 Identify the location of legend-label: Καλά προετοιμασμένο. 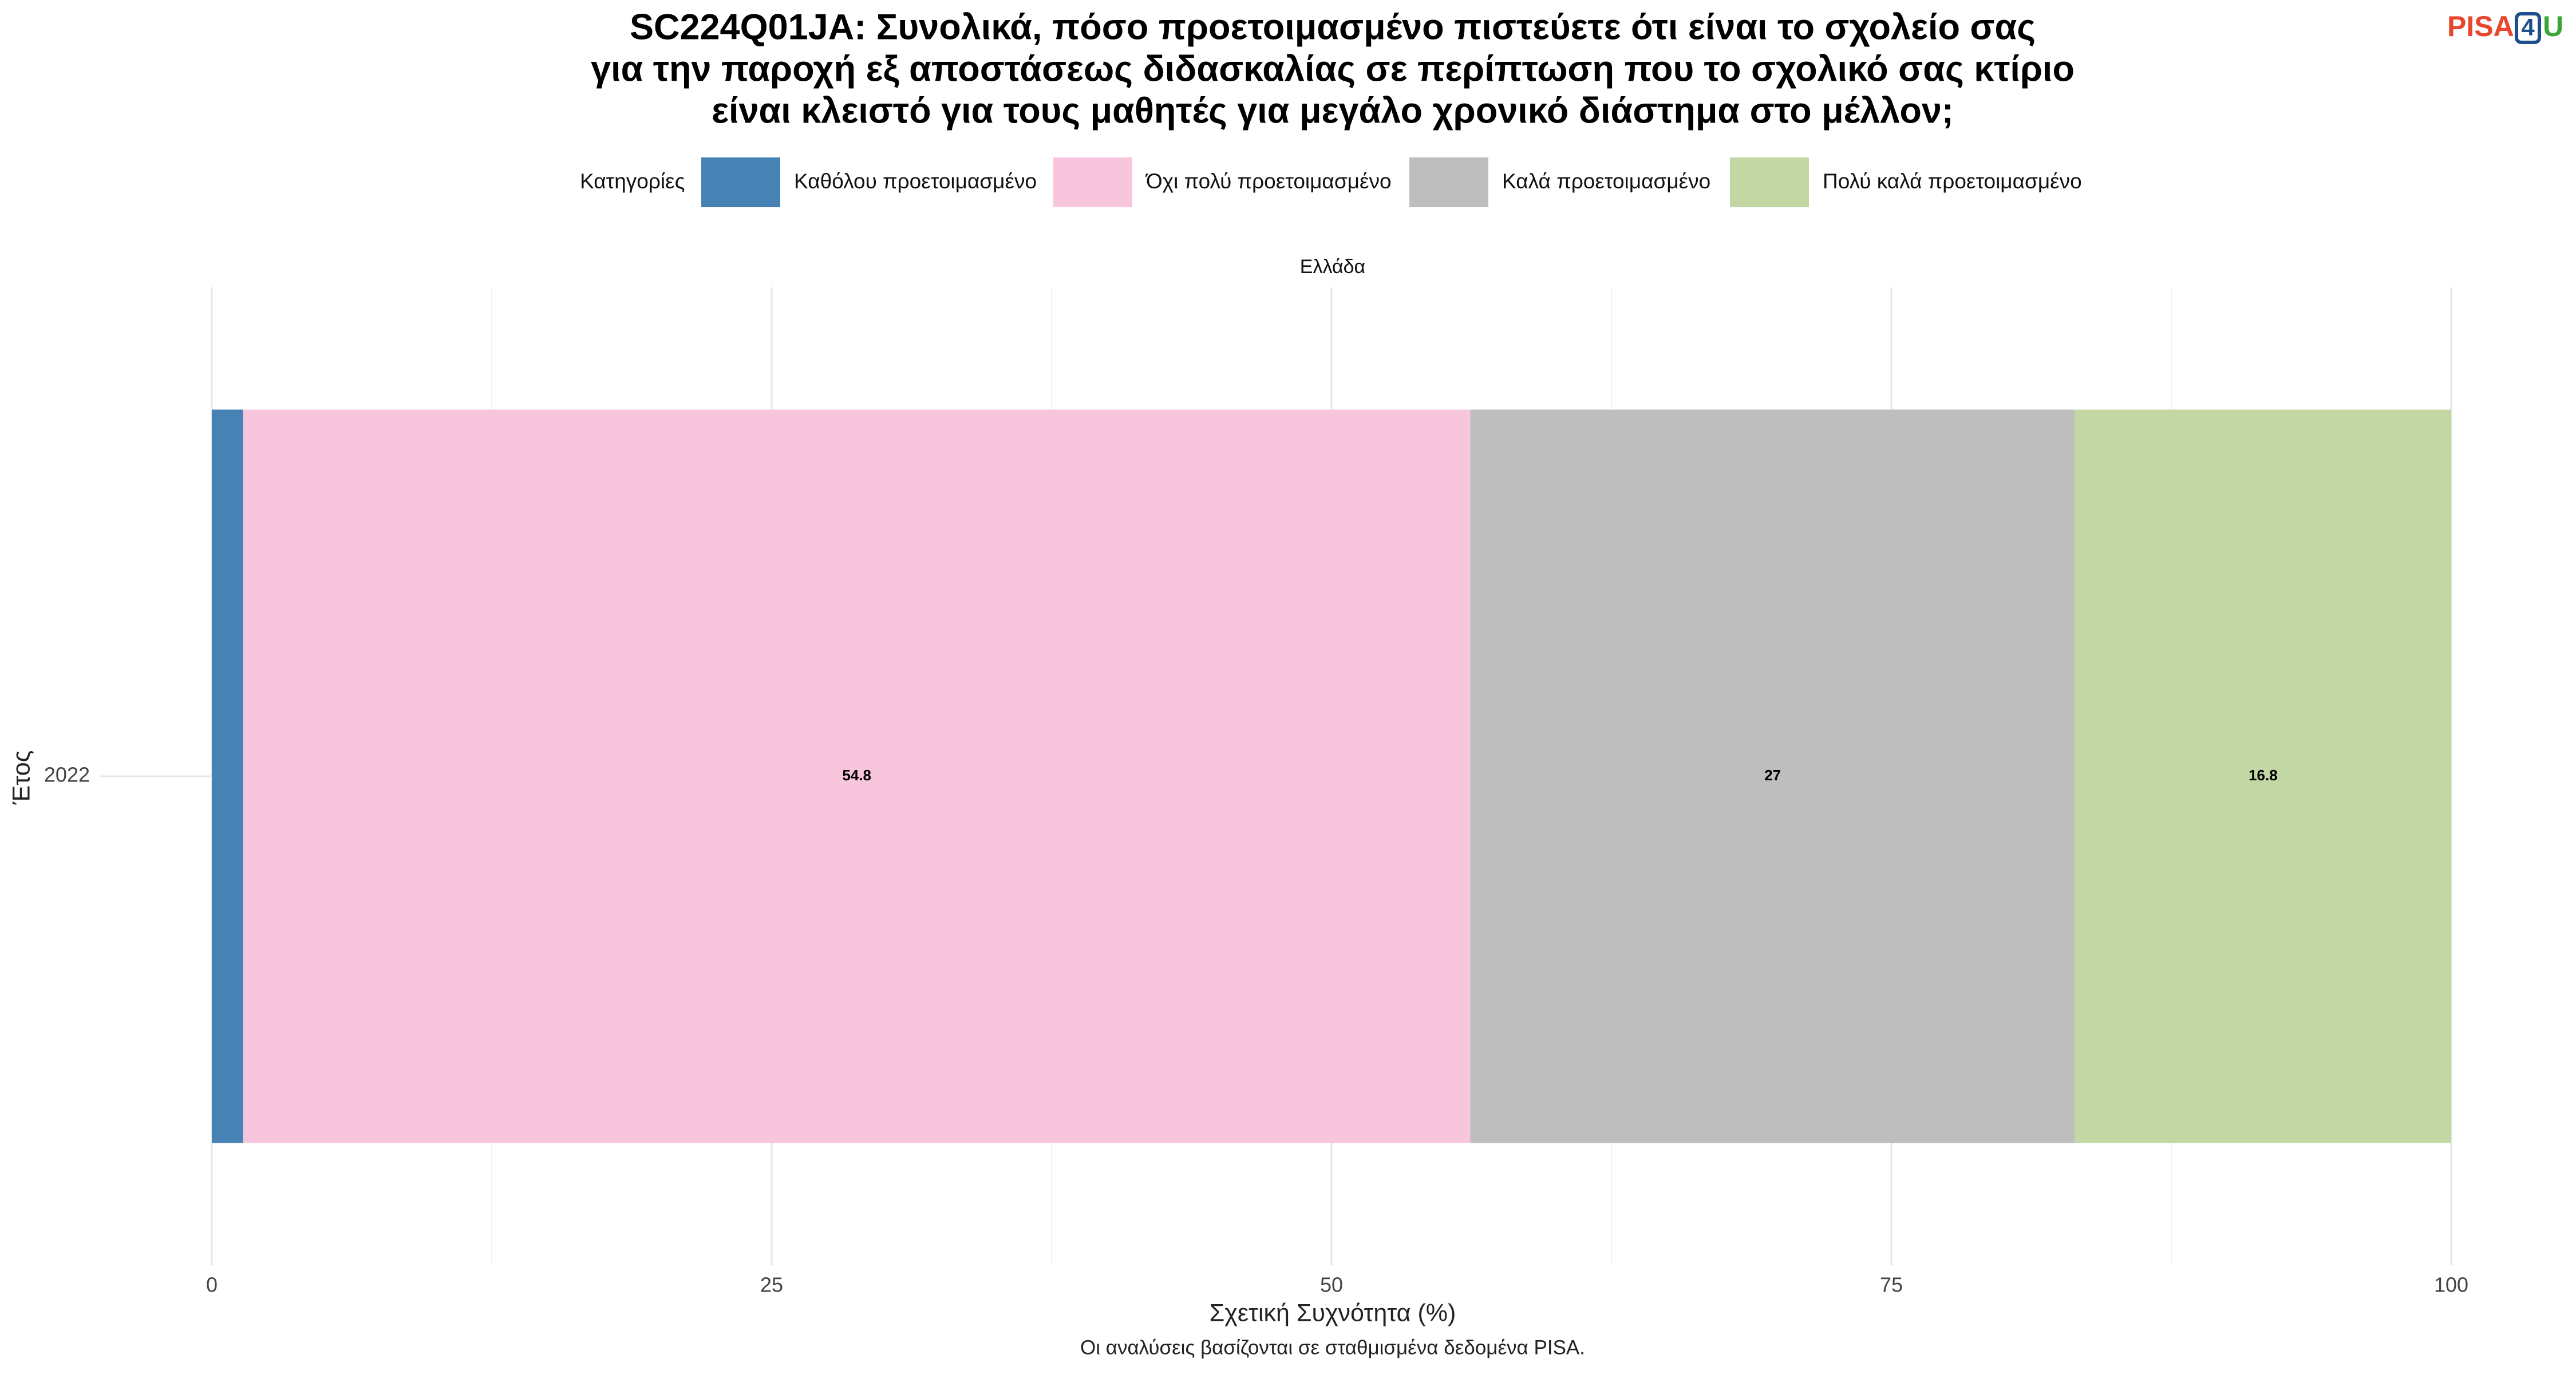
(1606, 181).